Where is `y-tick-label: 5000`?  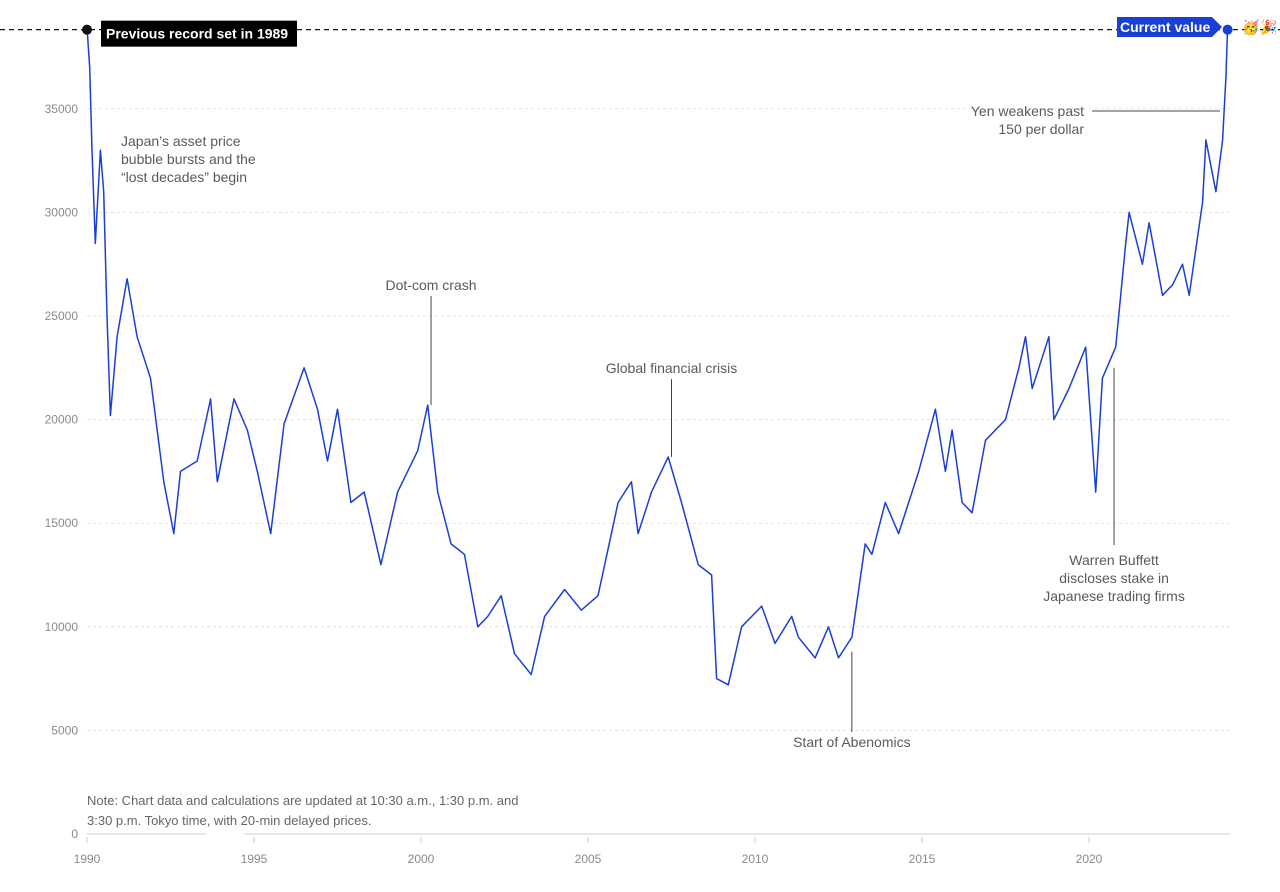
y-tick-label: 5000 is located at coordinates (64, 730).